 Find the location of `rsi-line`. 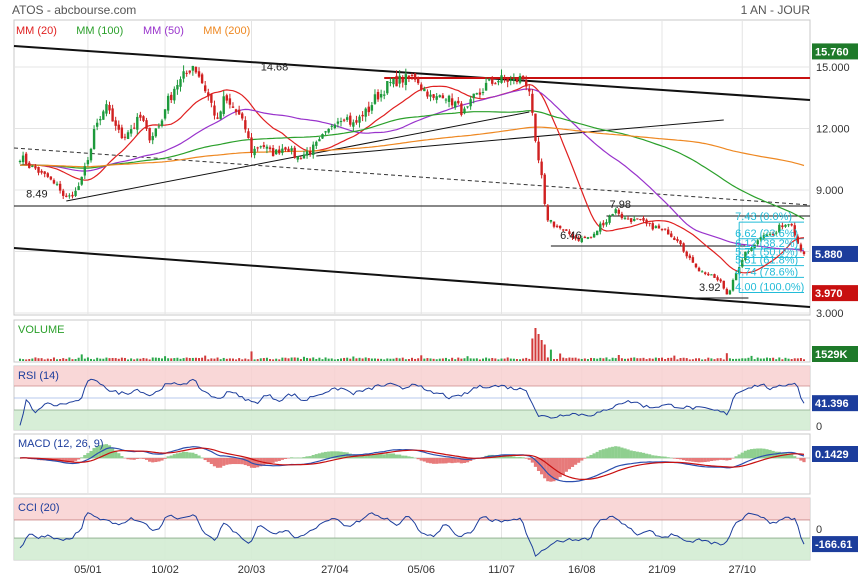

rsi-line is located at coordinates (412, 402).